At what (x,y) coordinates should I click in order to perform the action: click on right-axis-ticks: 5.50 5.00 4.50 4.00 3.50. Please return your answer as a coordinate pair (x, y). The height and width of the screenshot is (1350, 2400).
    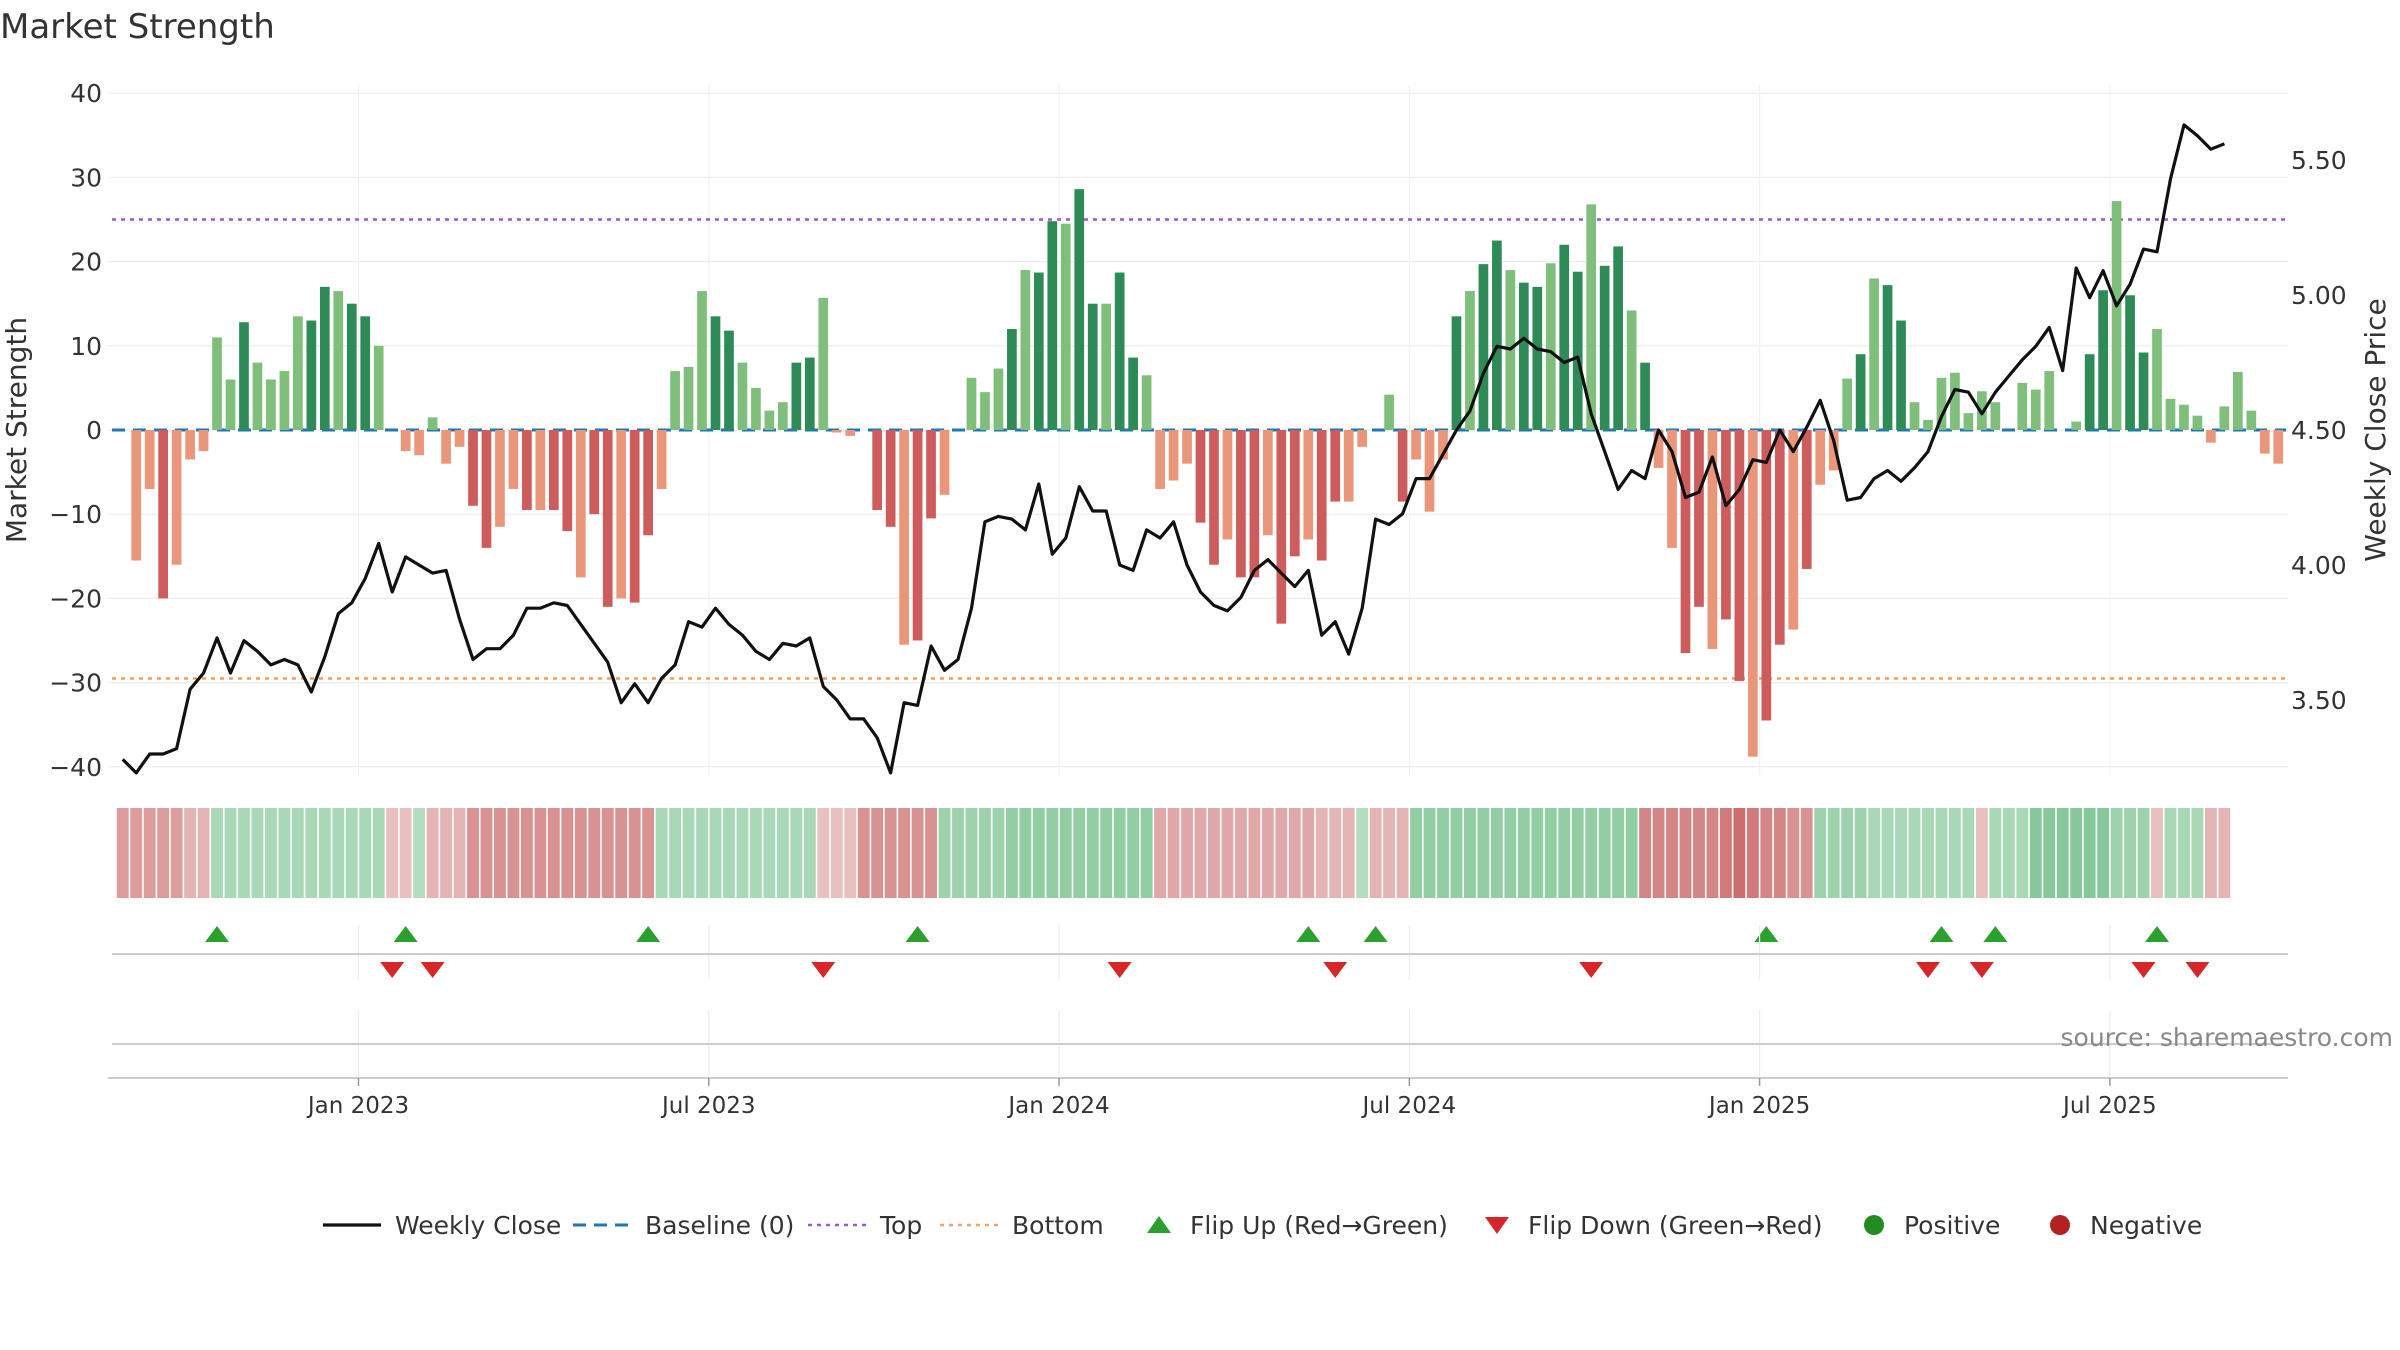
    Looking at the image, I should click on (2319, 430).